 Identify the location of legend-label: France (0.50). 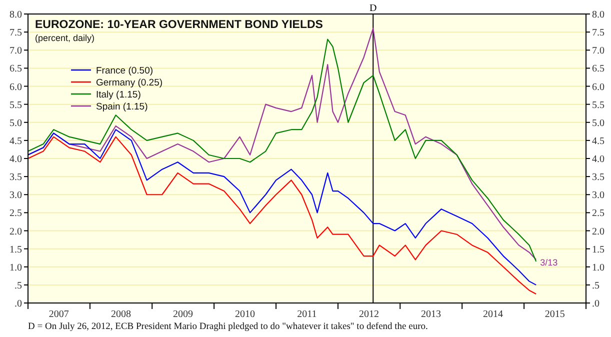
(125, 71).